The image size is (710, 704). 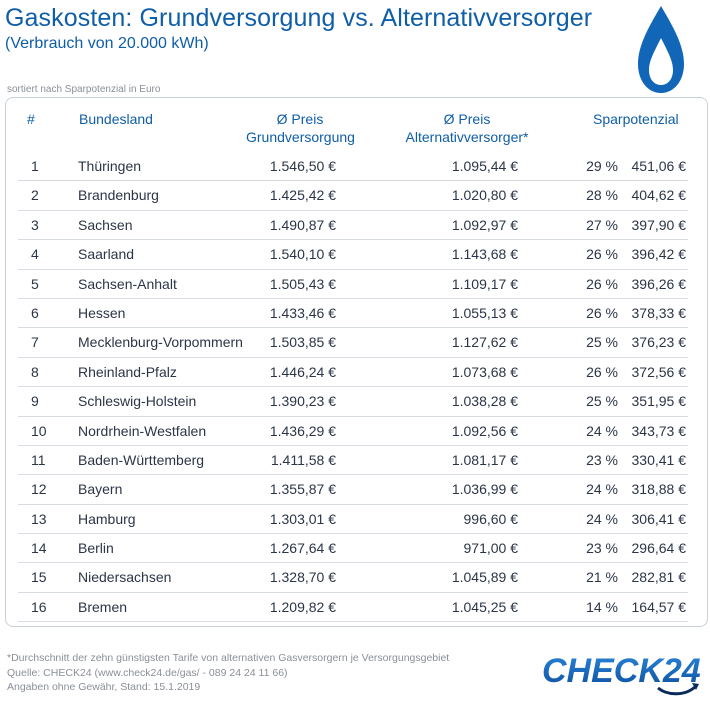 I want to click on row-bundesland: Hessen, so click(x=102, y=312).